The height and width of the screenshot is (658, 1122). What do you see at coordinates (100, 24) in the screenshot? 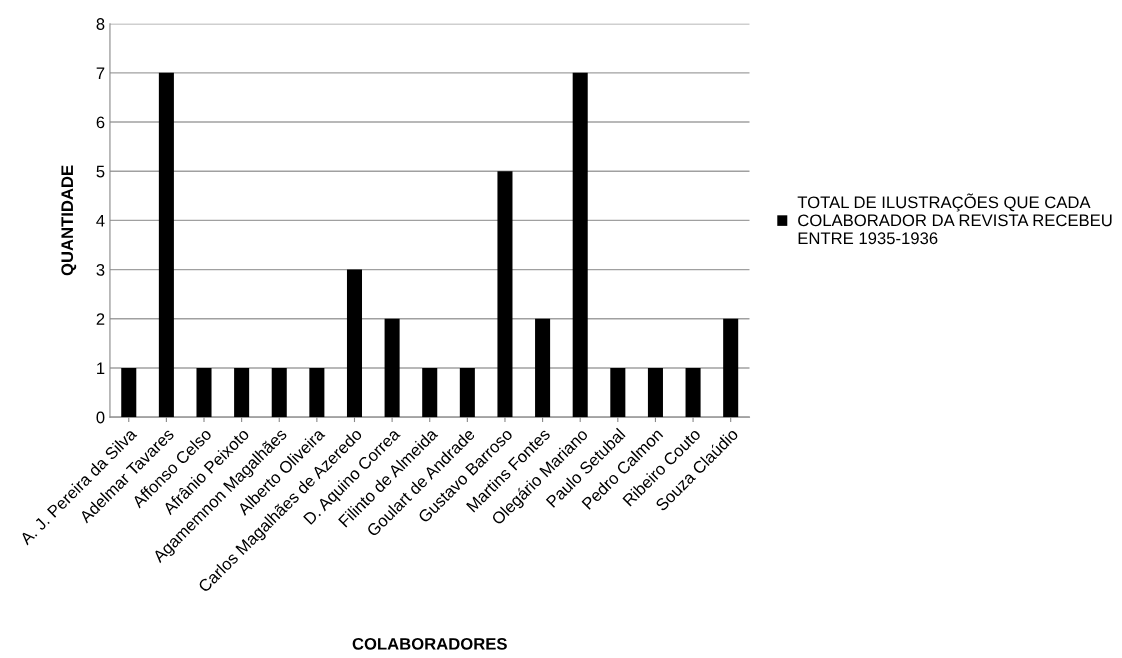
I see `y-tick-label: 8` at bounding box center [100, 24].